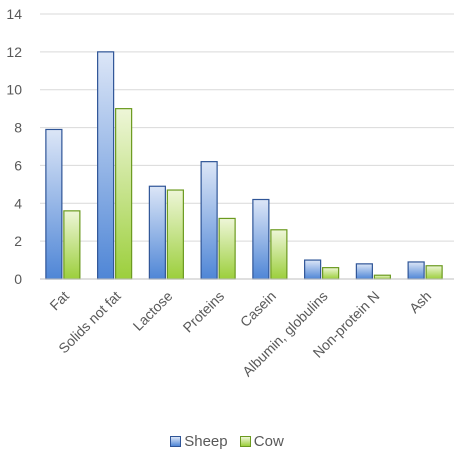 The width and height of the screenshot is (454, 454). What do you see at coordinates (18, 241) in the screenshot?
I see `y-tick-label: 2` at bounding box center [18, 241].